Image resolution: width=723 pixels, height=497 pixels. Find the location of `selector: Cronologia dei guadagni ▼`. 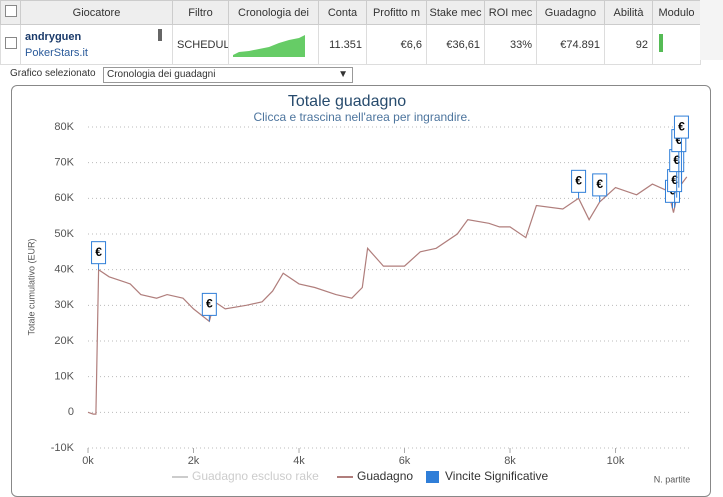

selector: Cronologia dei guadagni ▼ is located at coordinates (228, 75).